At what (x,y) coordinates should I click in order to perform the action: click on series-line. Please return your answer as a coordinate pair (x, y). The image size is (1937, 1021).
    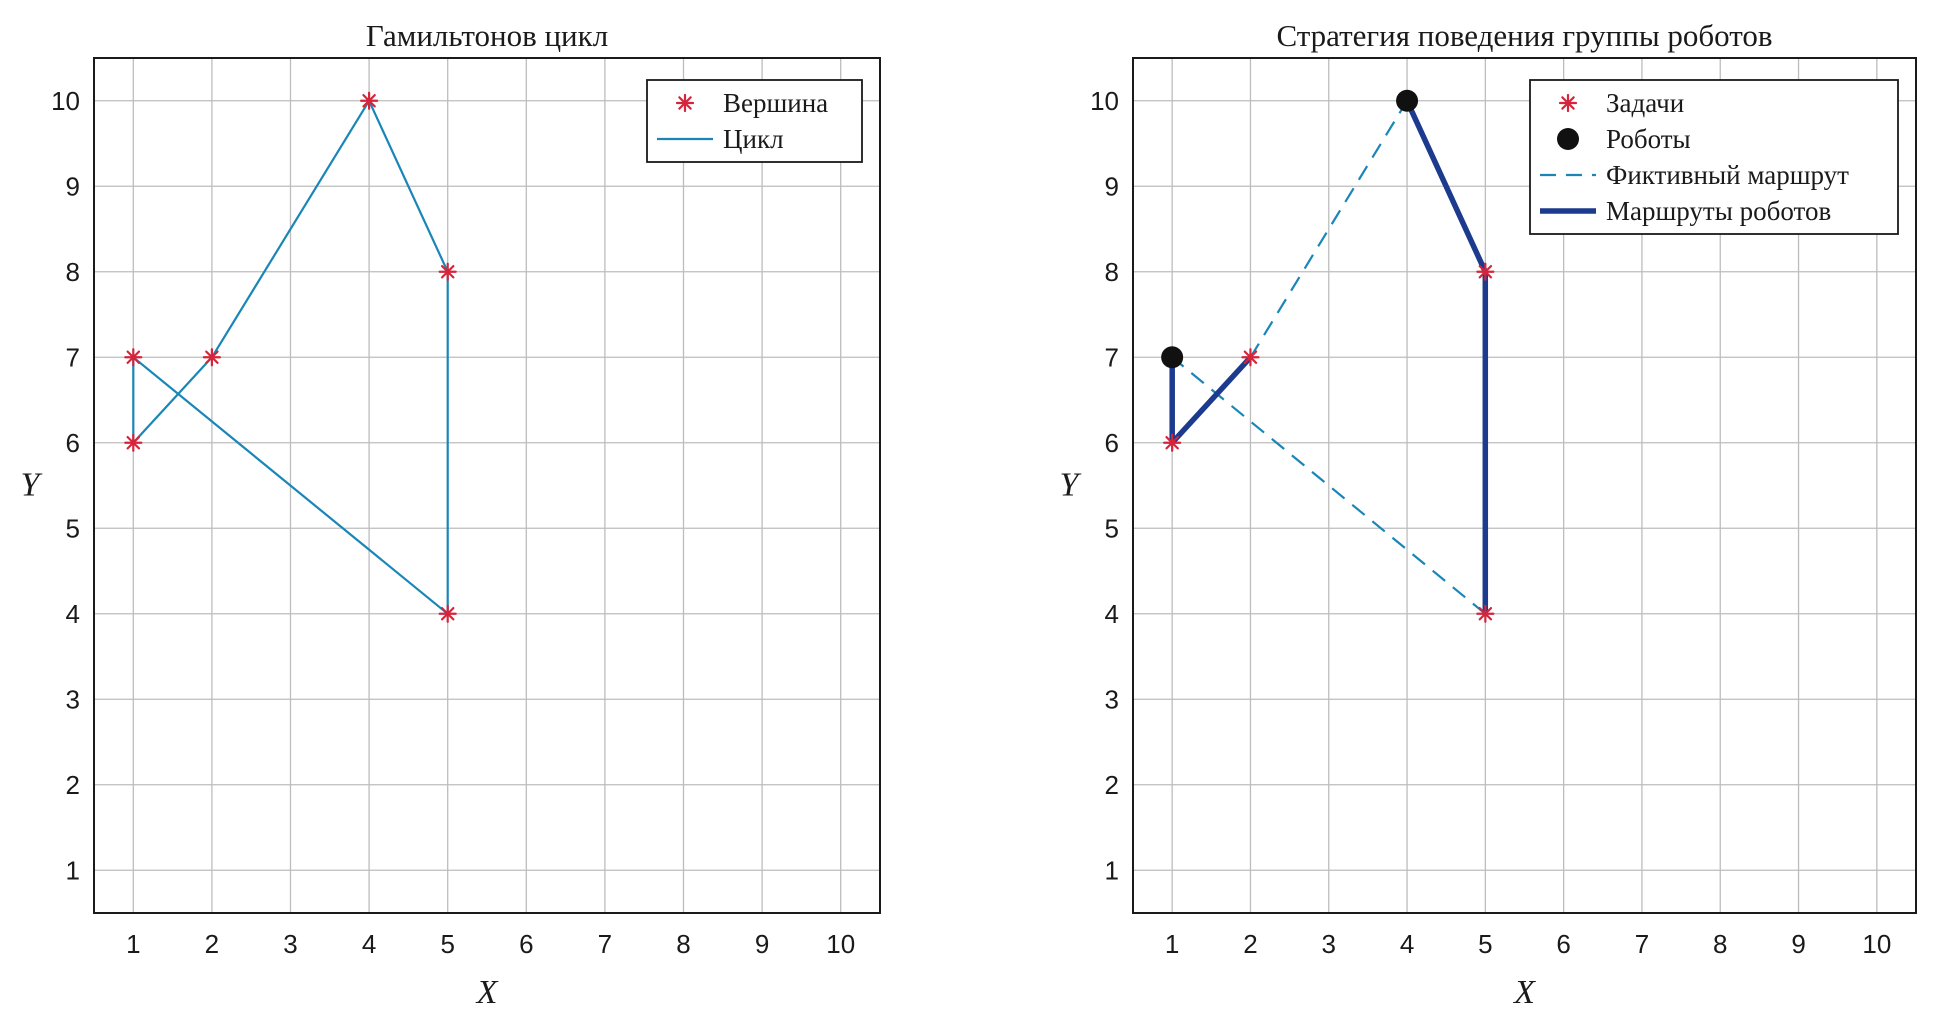
    Looking at the image, I should click on (1328, 485).